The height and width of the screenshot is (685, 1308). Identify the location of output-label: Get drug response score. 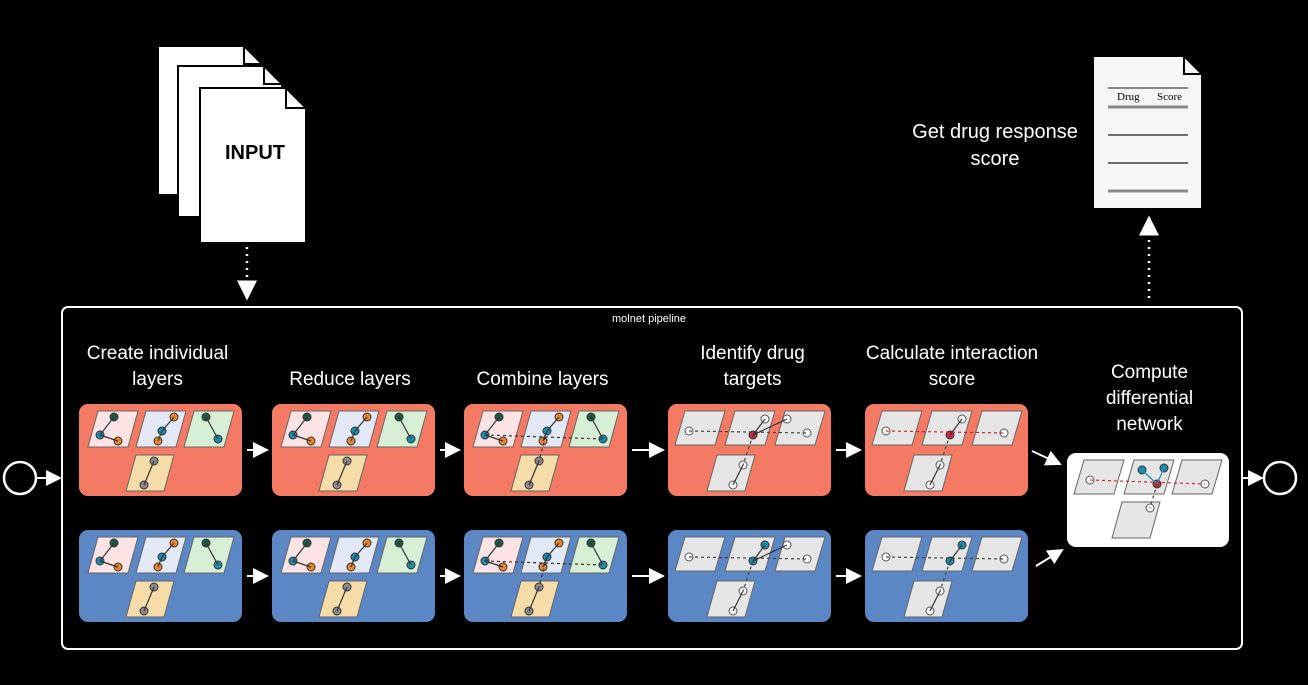
(995, 145).